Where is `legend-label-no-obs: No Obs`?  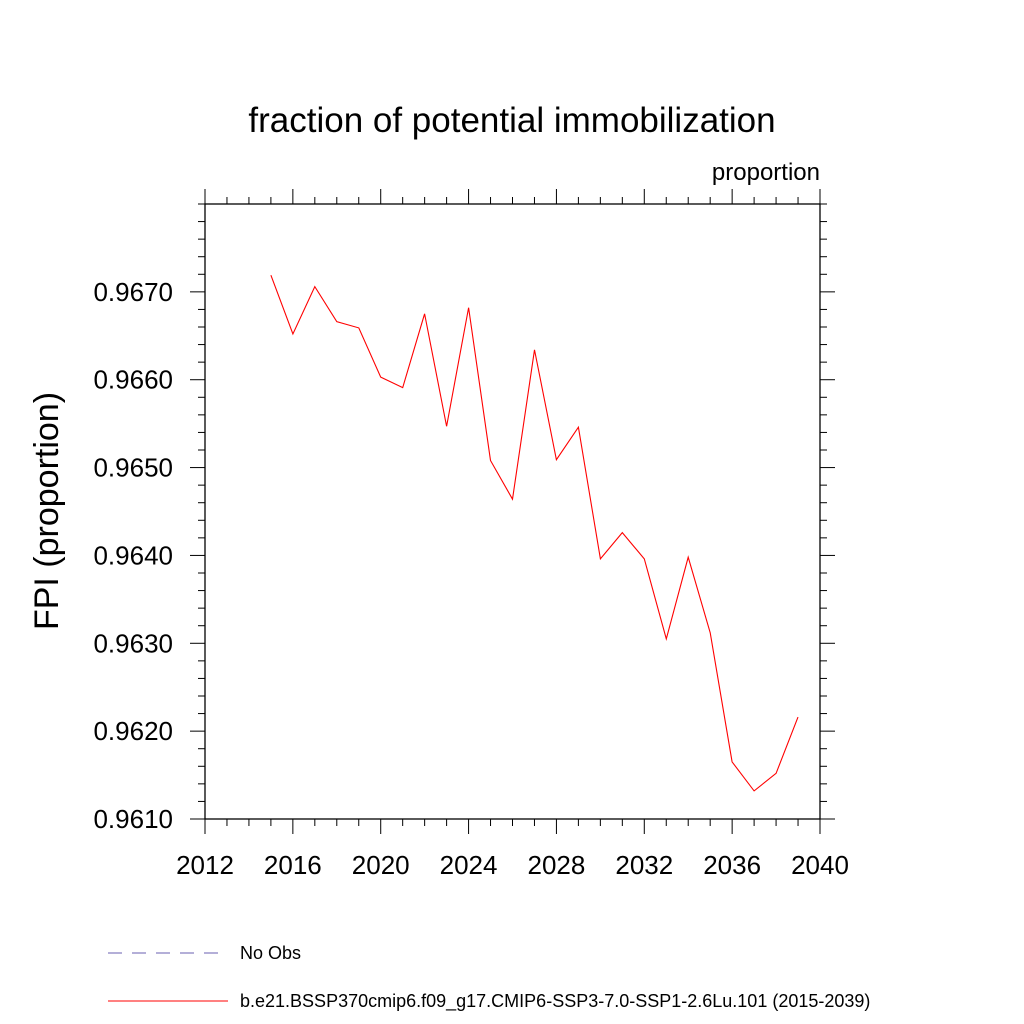
legend-label-no-obs: No Obs is located at coordinates (270, 953).